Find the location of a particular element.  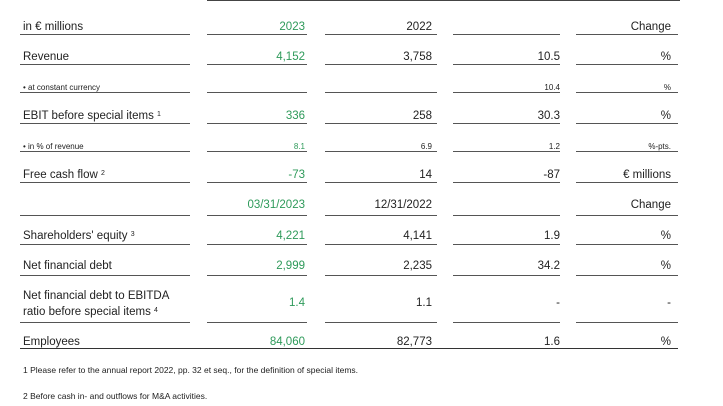

row-label: EBIT before special items 1 is located at coordinates (92, 116).